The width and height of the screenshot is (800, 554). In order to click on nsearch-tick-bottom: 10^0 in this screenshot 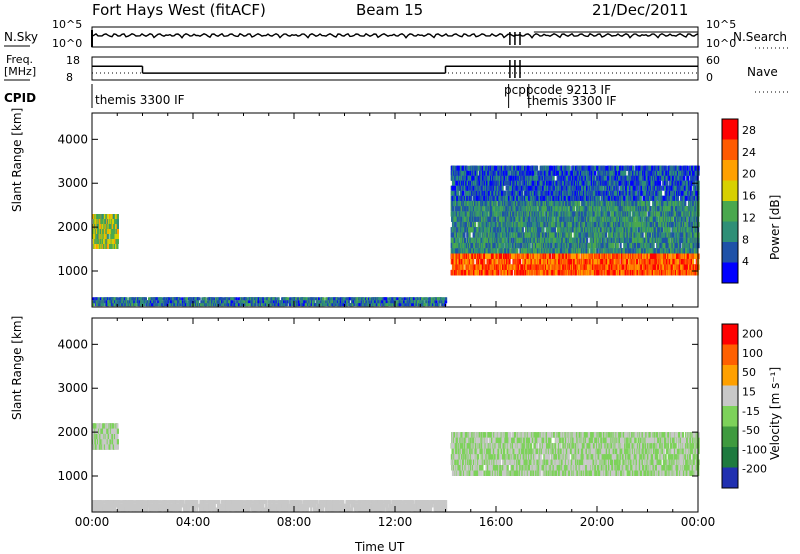, I will do `click(721, 43)`.